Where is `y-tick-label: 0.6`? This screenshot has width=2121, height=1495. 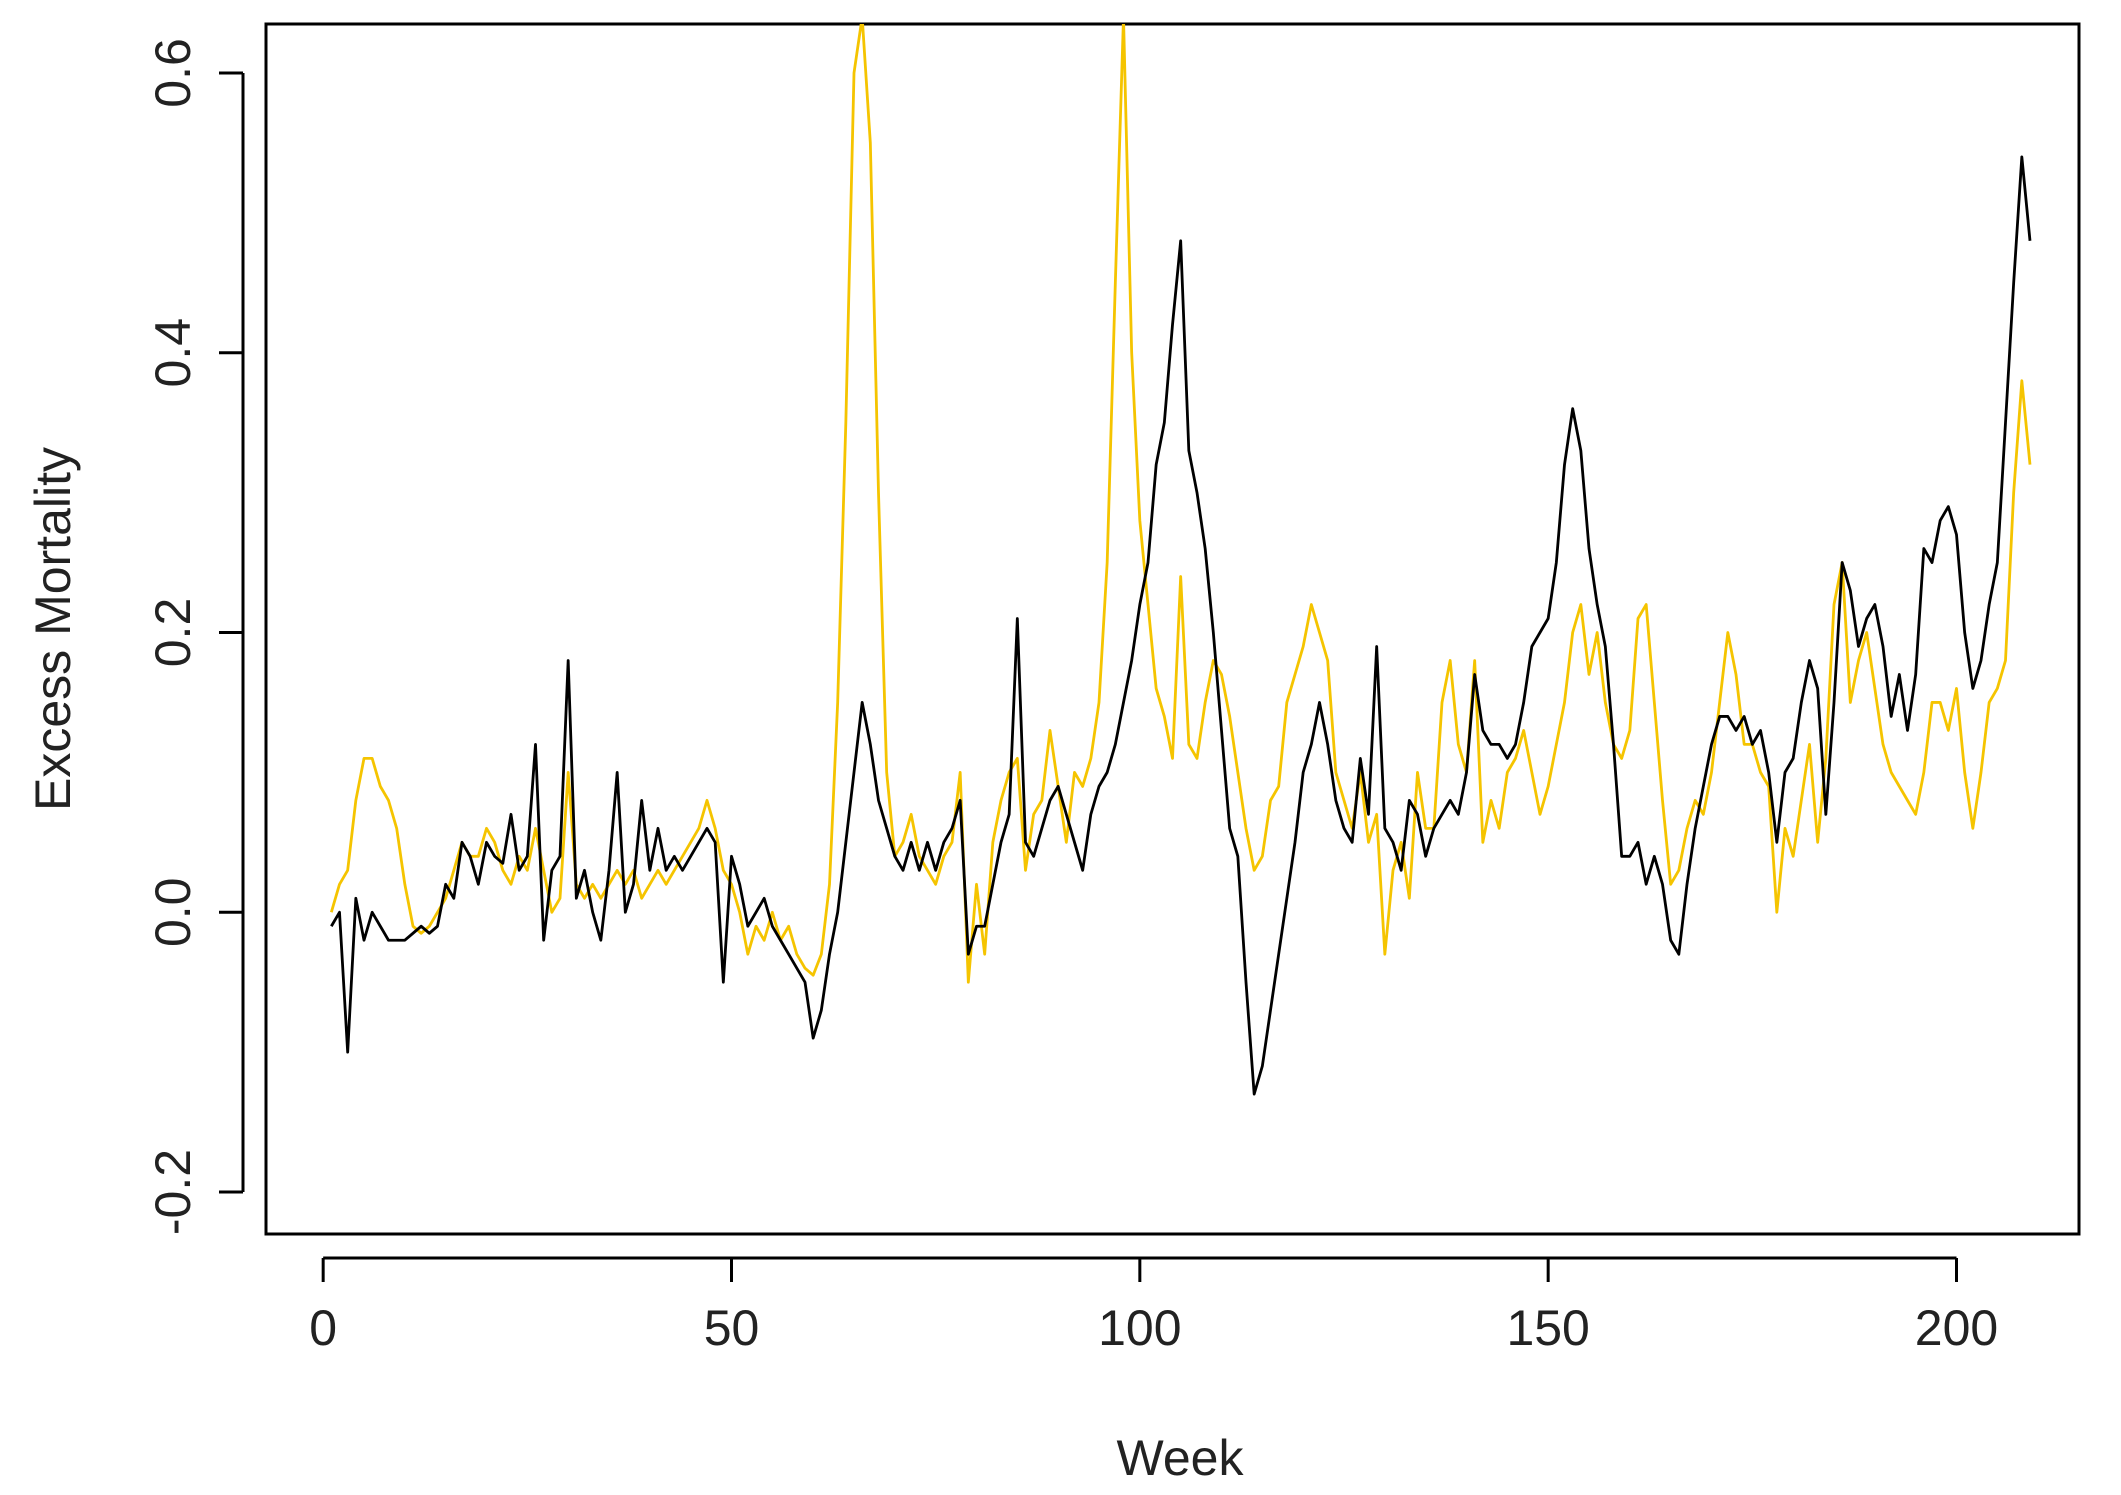 y-tick-label: 0.6 is located at coordinates (173, 73).